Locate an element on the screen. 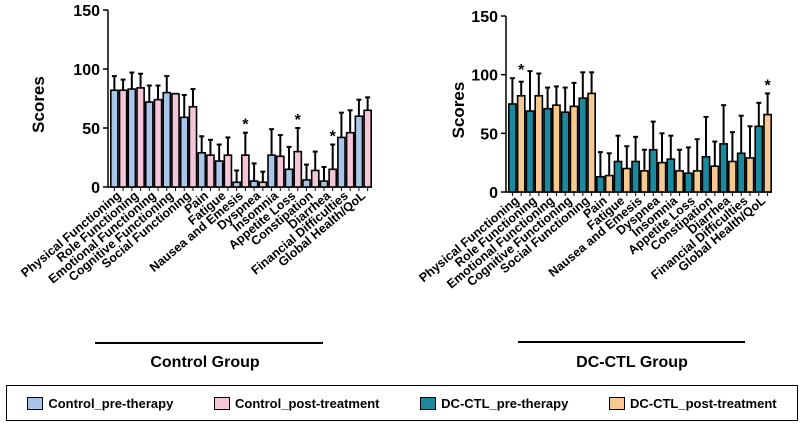 Image resolution: width=805 pixels, height=427 pixels. legend-label: DC-CTL_post-treatment is located at coordinates (703, 403).